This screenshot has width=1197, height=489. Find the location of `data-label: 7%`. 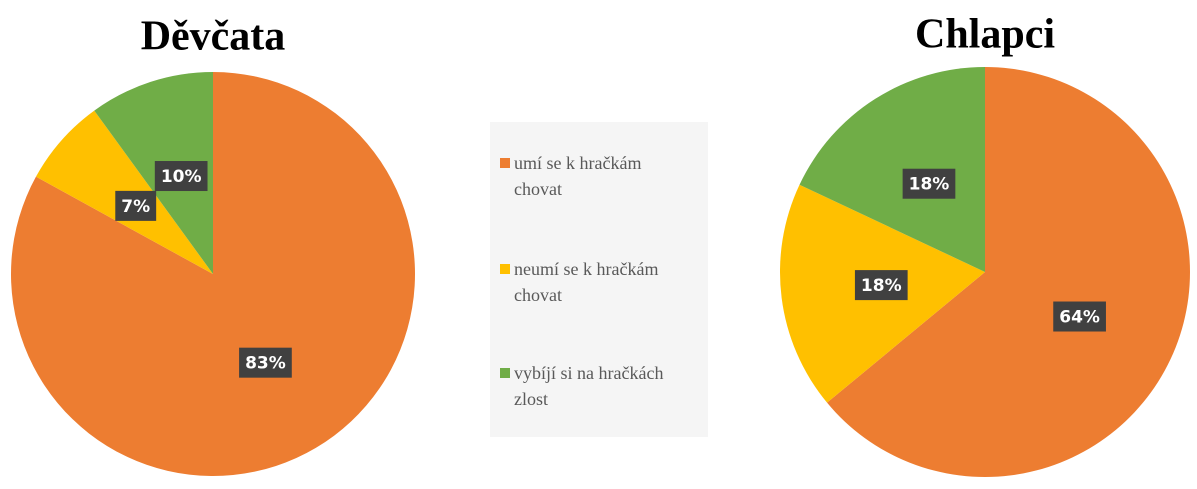

data-label: 7% is located at coordinates (135, 207).